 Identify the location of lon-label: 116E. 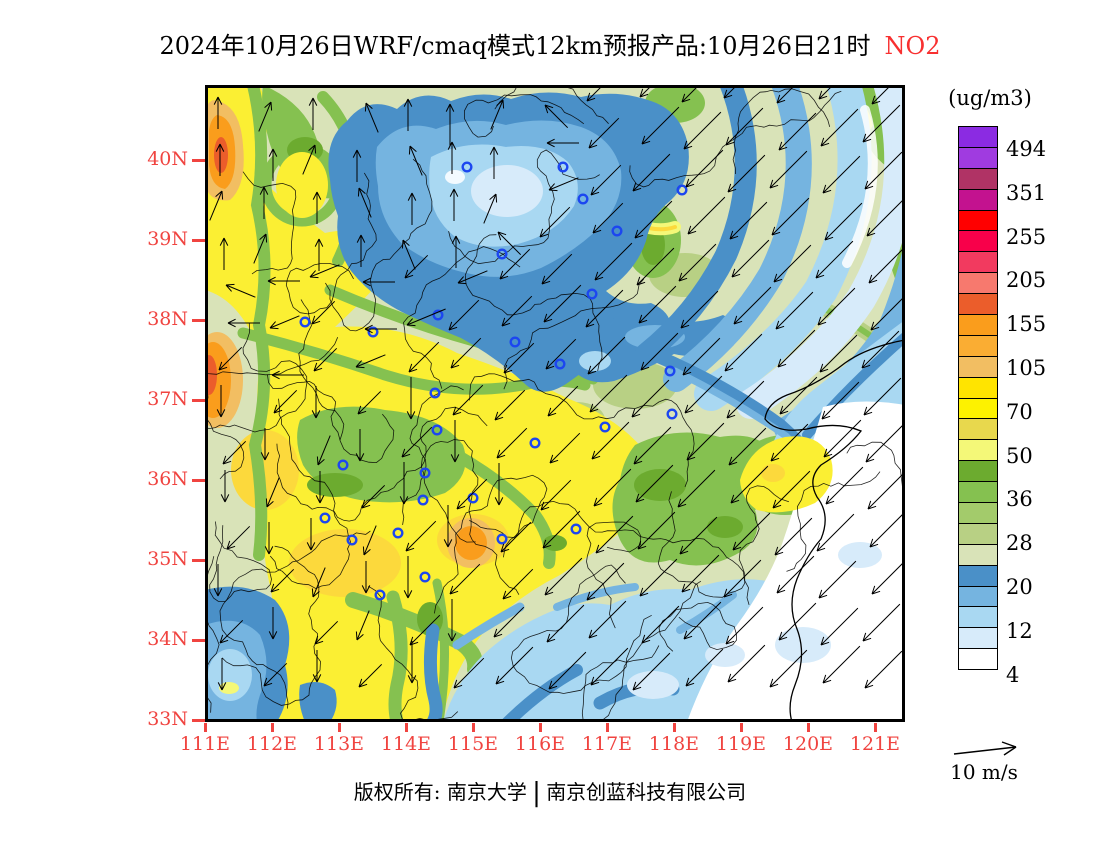
(540, 744).